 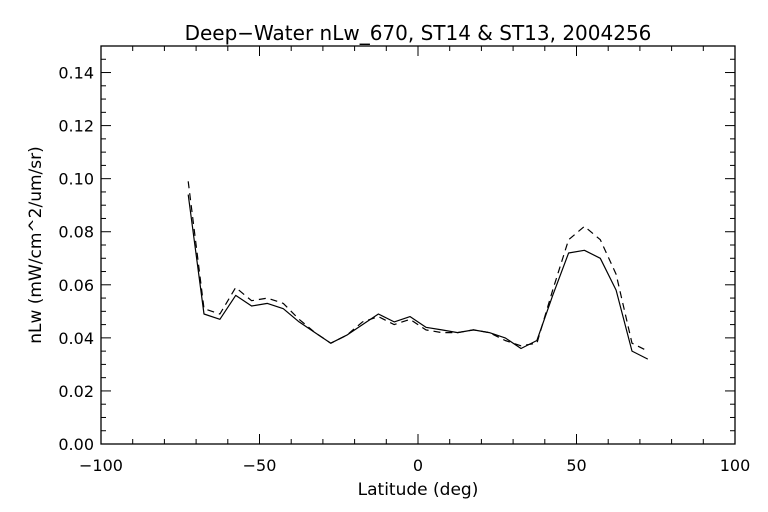 I want to click on y-tick-label: 0.04, so click(x=76, y=338).